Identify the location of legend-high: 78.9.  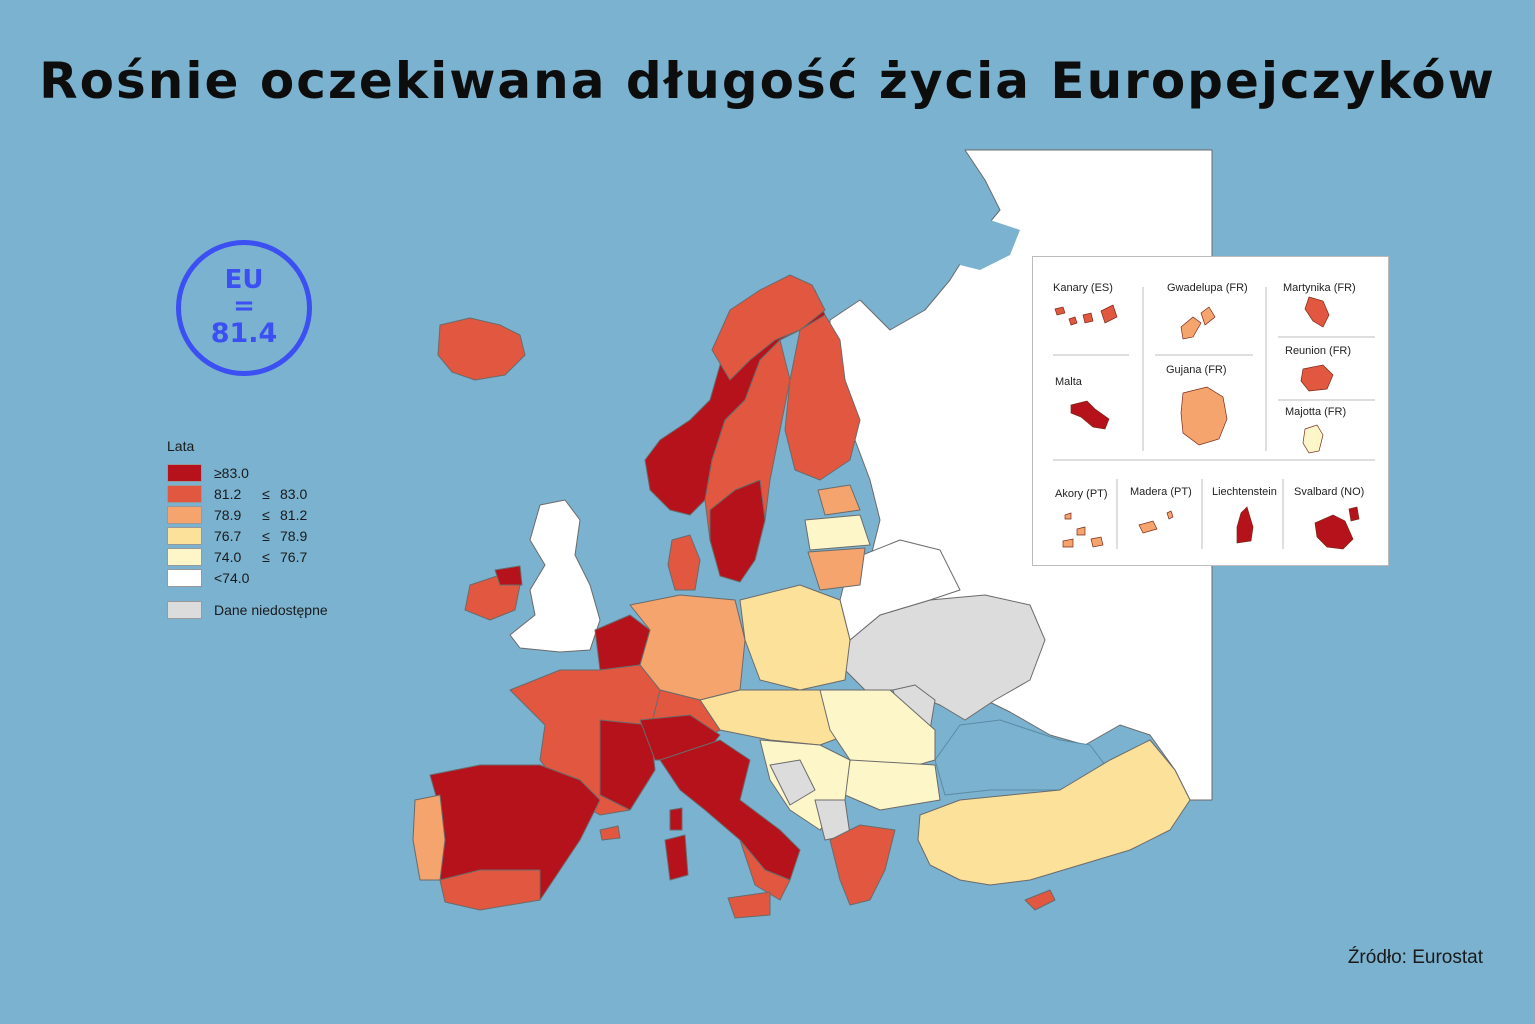
(294, 535).